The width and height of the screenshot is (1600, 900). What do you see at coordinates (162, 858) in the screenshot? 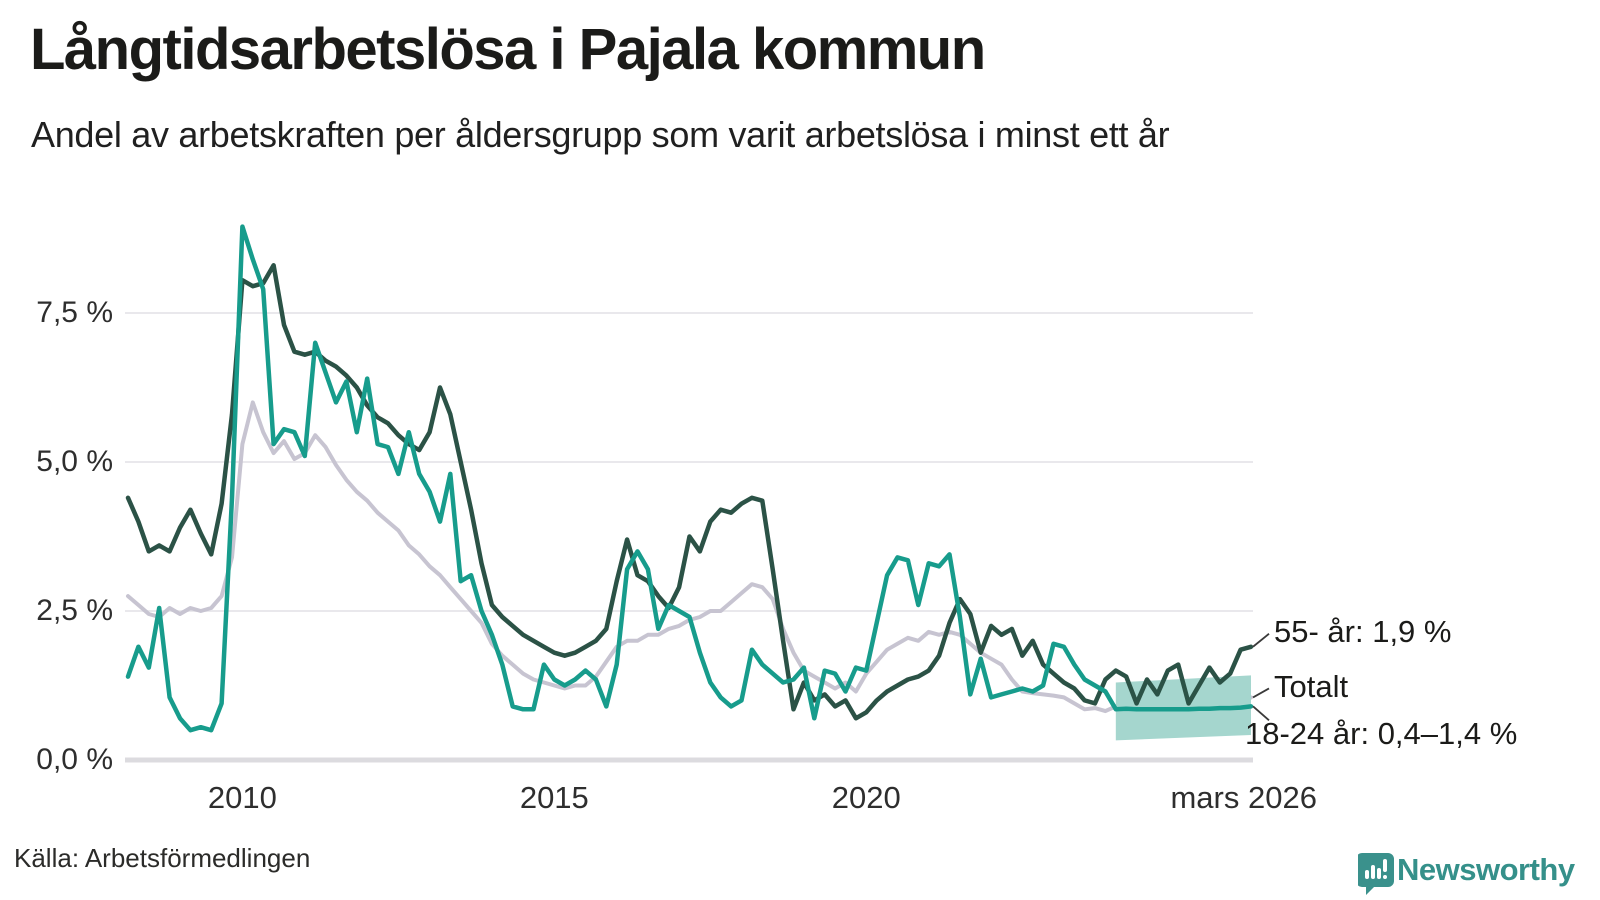
I see `source-note: Källa: Arbetsförmedlingen` at bounding box center [162, 858].